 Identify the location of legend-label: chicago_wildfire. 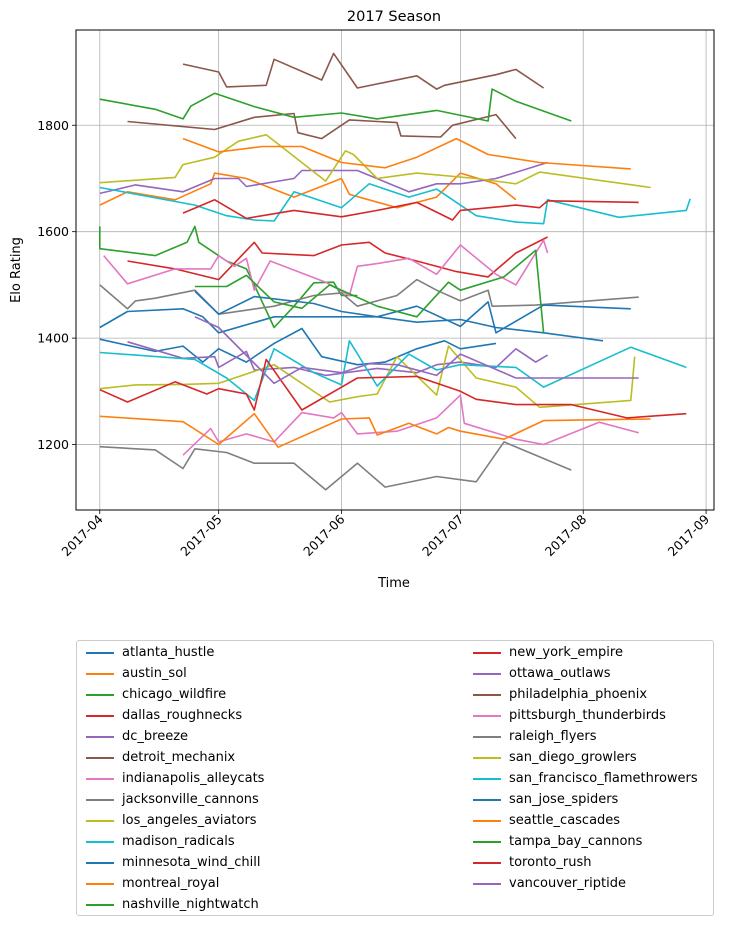
(174, 694).